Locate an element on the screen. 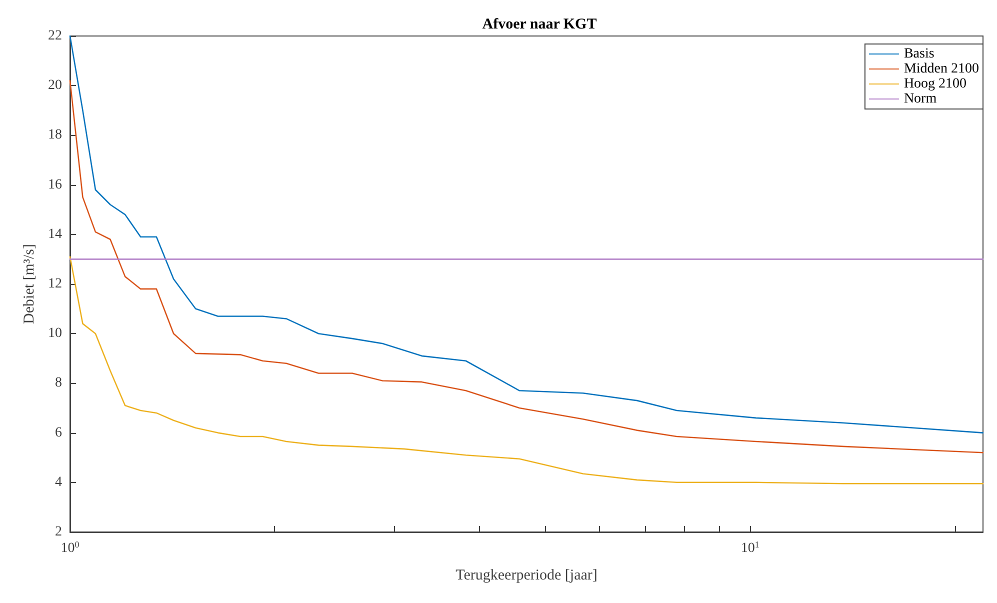 The width and height of the screenshot is (997, 603). y-tick-label: 22 is located at coordinates (55, 36).